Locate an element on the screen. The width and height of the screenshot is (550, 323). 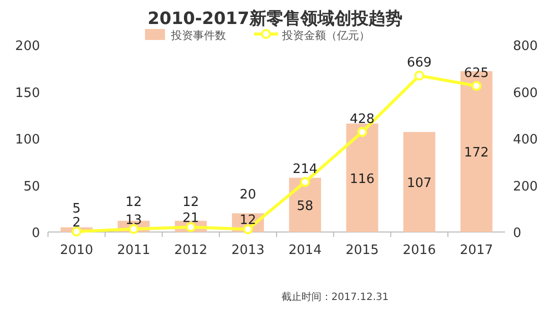
data-label: 2 is located at coordinates (76, 223).